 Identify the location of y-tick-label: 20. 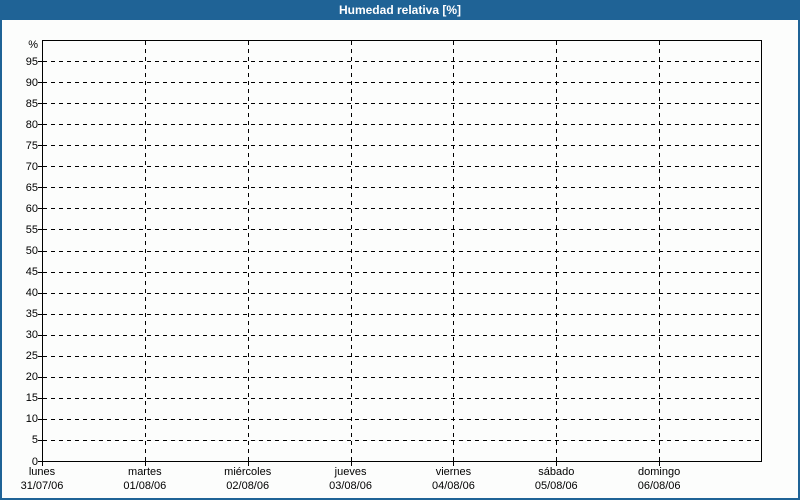
(31, 377).